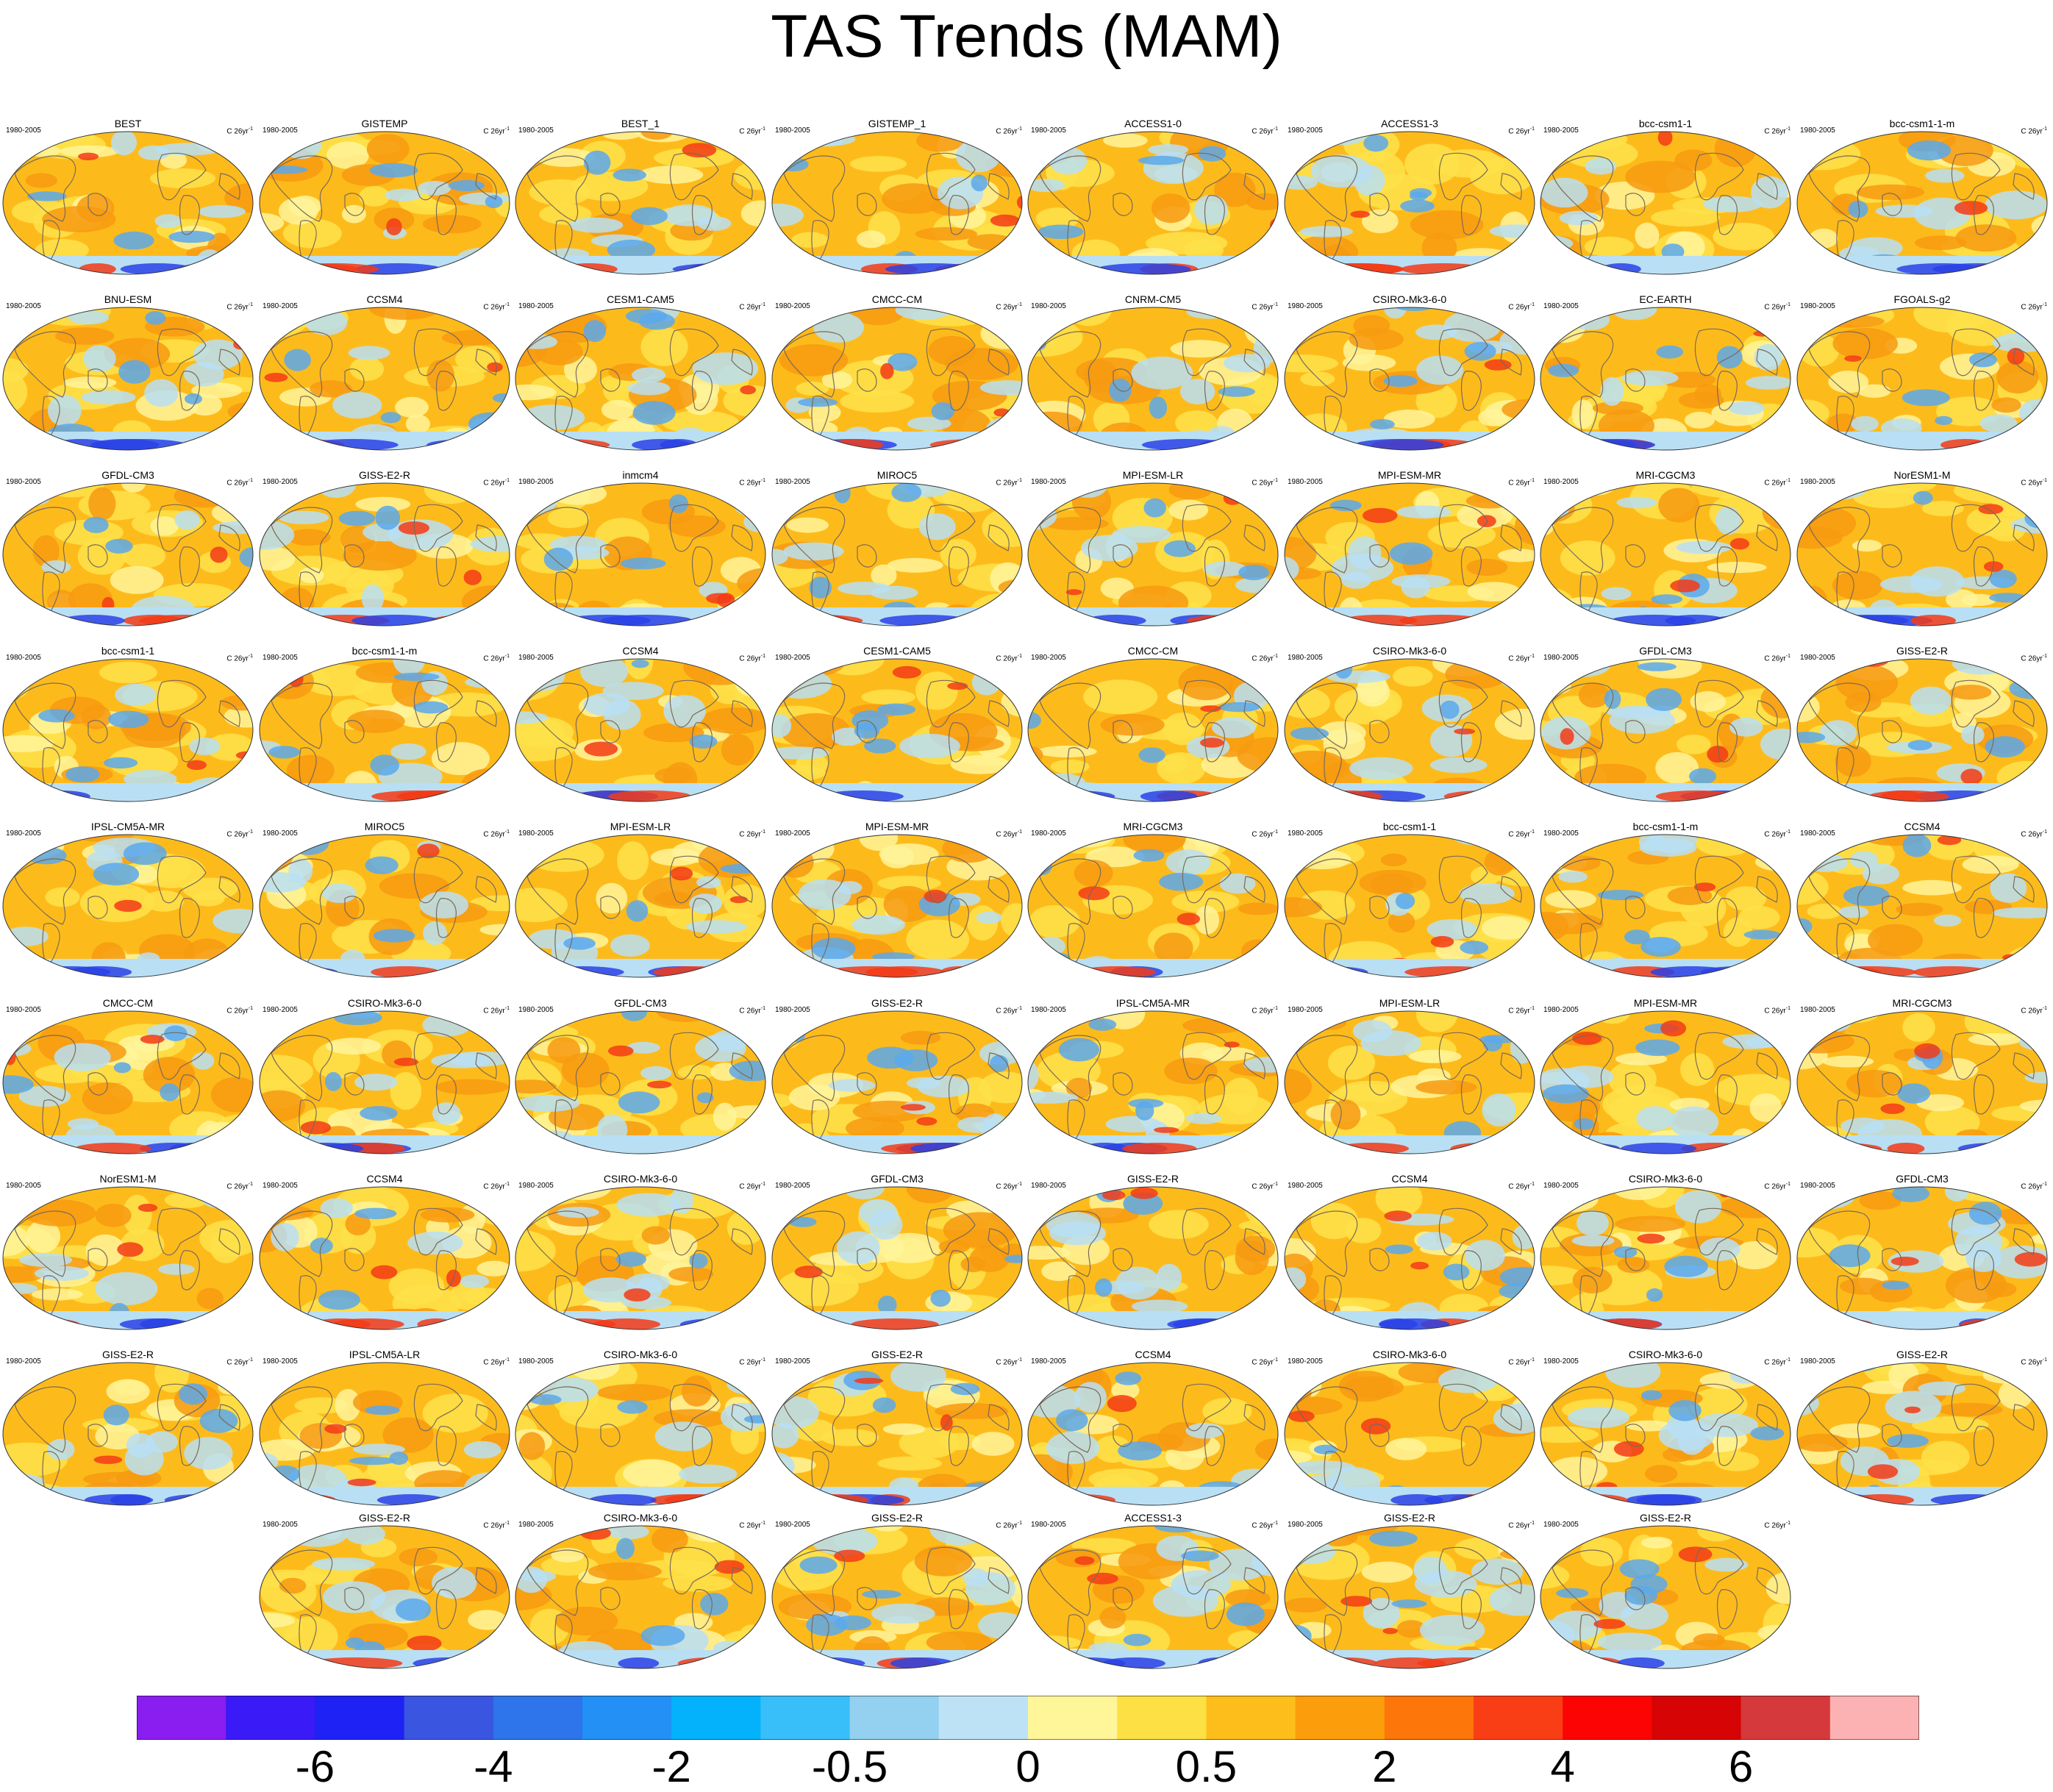  What do you see at coordinates (897, 550) in the screenshot?
I see `map-panel: MIROC5 1980-2005 C 26yr-1` at bounding box center [897, 550].